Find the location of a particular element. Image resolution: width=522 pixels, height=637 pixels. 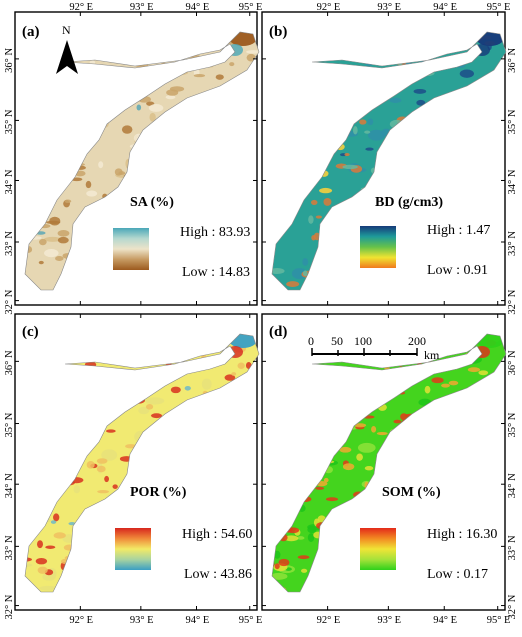

panel-d-legend-low: Low : 0.17 is located at coordinates (457, 574).